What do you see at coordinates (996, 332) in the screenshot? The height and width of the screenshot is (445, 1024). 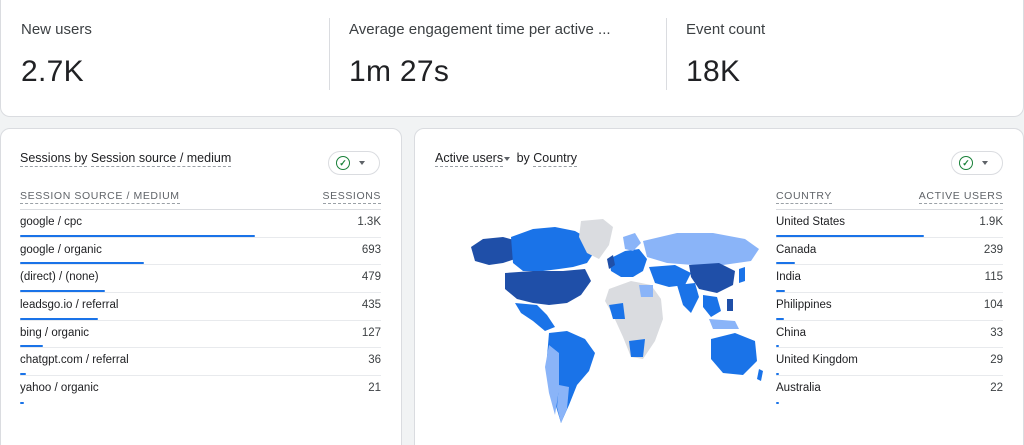 I see `row-value: 33` at bounding box center [996, 332].